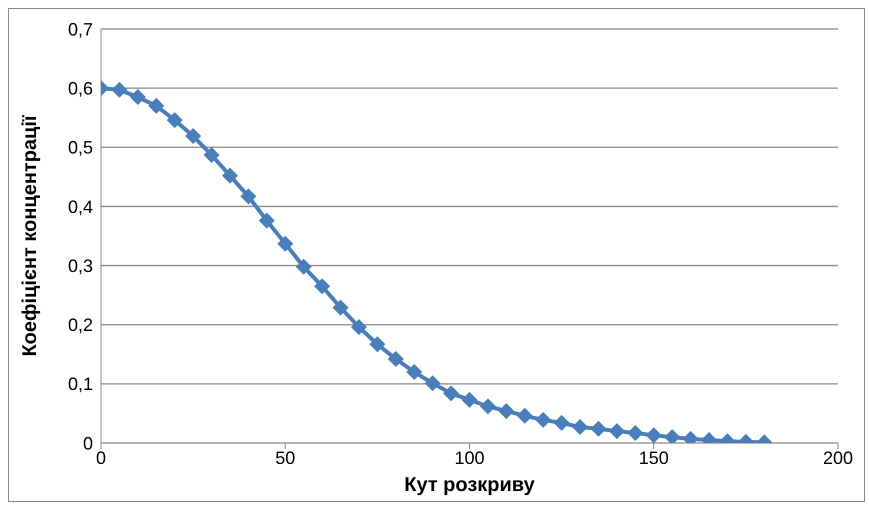 The image size is (869, 506). What do you see at coordinates (30, 236) in the screenshot?
I see `y-axis-title: Коефіцієнт концентрації` at bounding box center [30, 236].